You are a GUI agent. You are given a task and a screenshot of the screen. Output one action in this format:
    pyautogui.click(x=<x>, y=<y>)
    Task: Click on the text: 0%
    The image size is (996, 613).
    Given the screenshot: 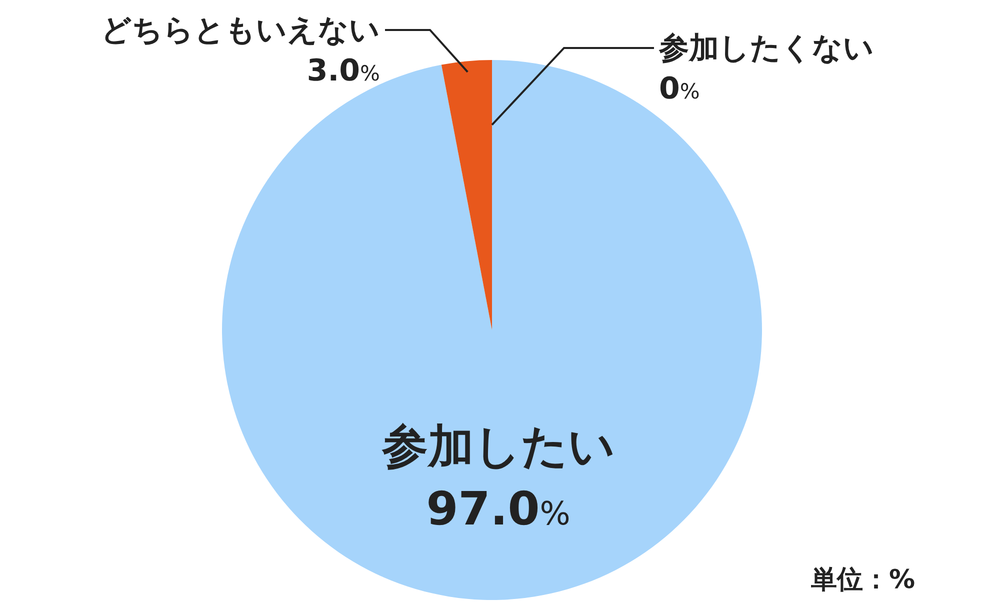 What is the action you would take?
    pyautogui.click(x=679, y=89)
    